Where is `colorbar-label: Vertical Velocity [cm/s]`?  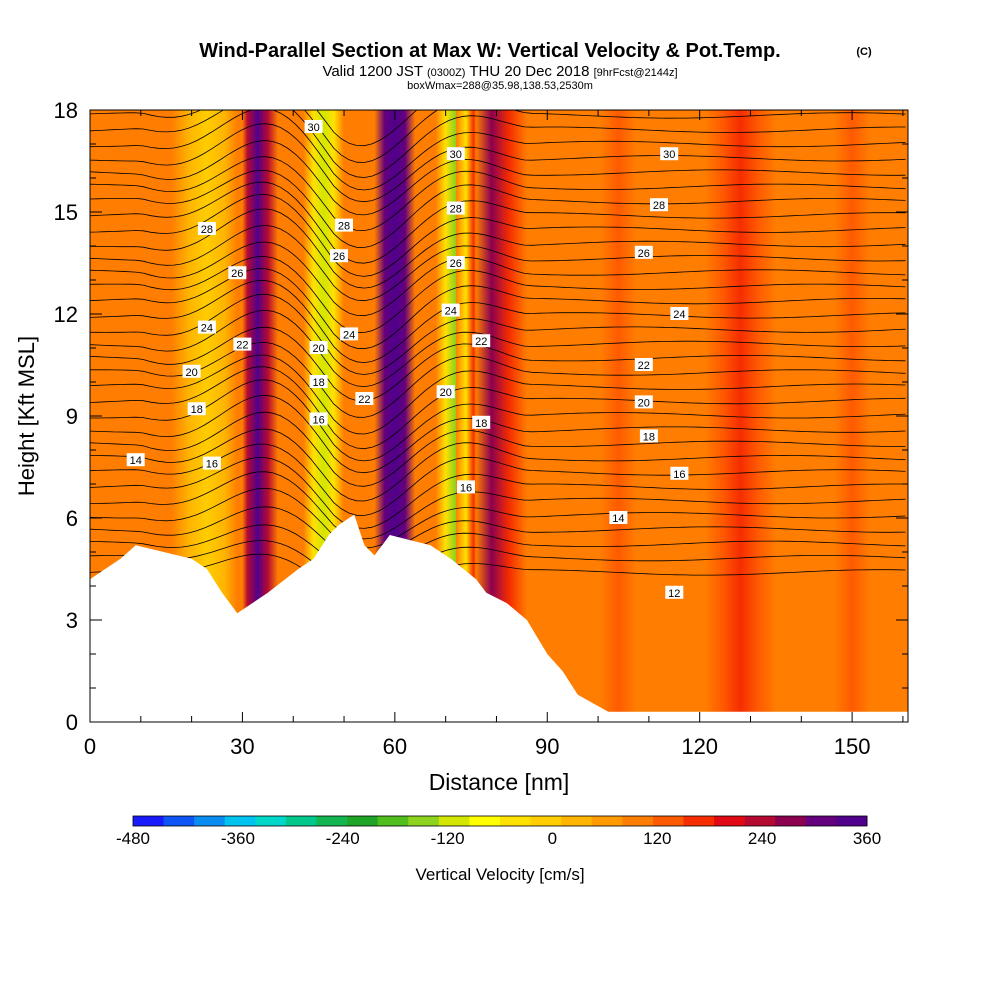 colorbar-label: Vertical Velocity [cm/s] is located at coordinates (499, 874).